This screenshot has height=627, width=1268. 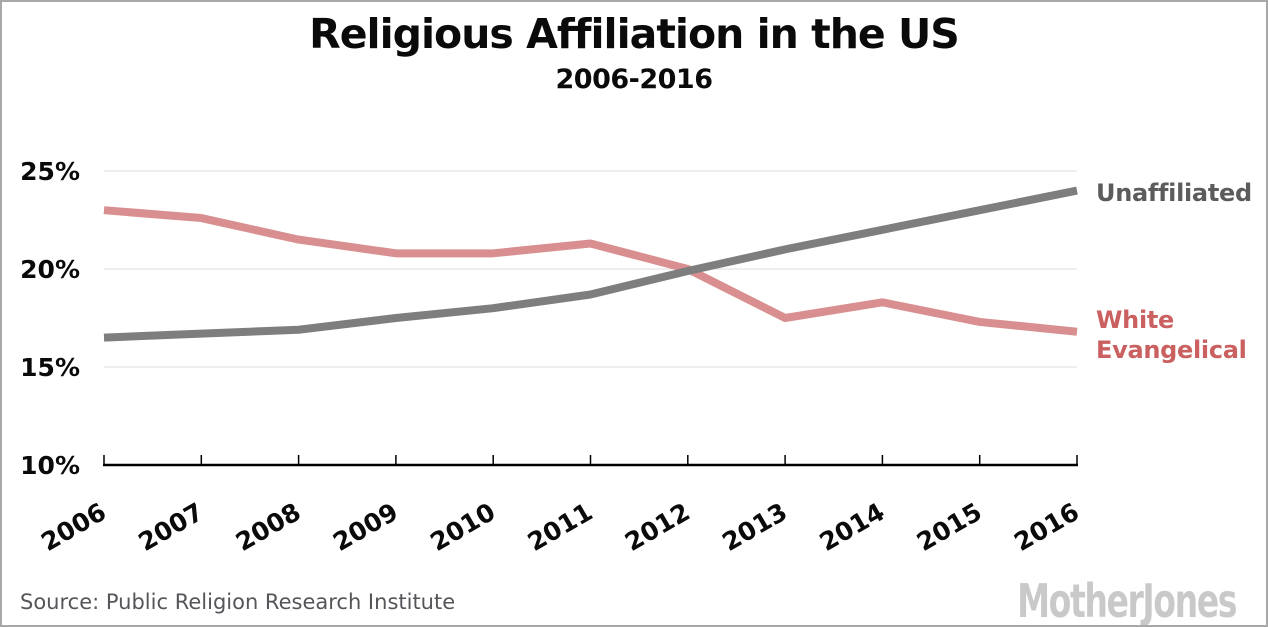 I want to click on y-tick-label-25%: 25%, so click(x=50, y=171).